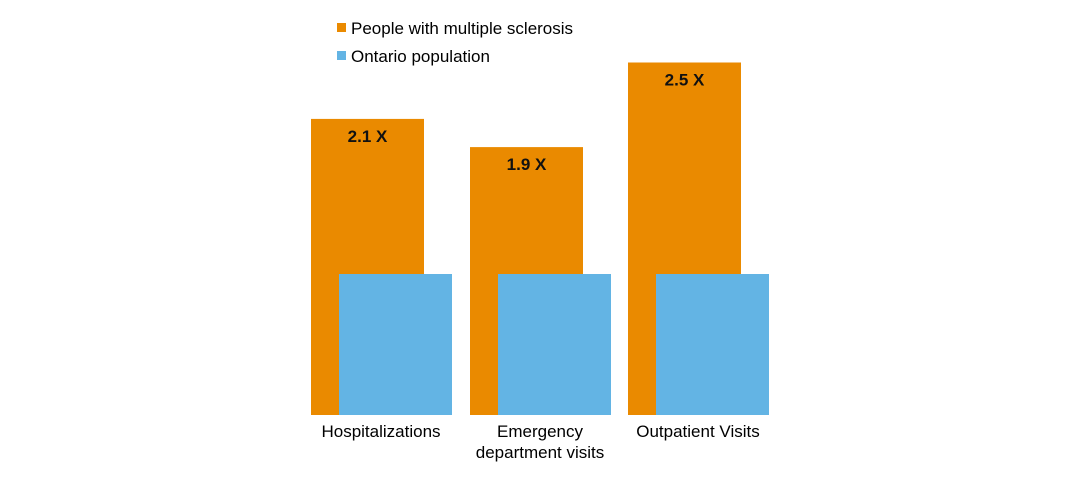 The width and height of the screenshot is (1080, 482). I want to click on data-label-series0-cat2: 2.5 X, so click(685, 80).